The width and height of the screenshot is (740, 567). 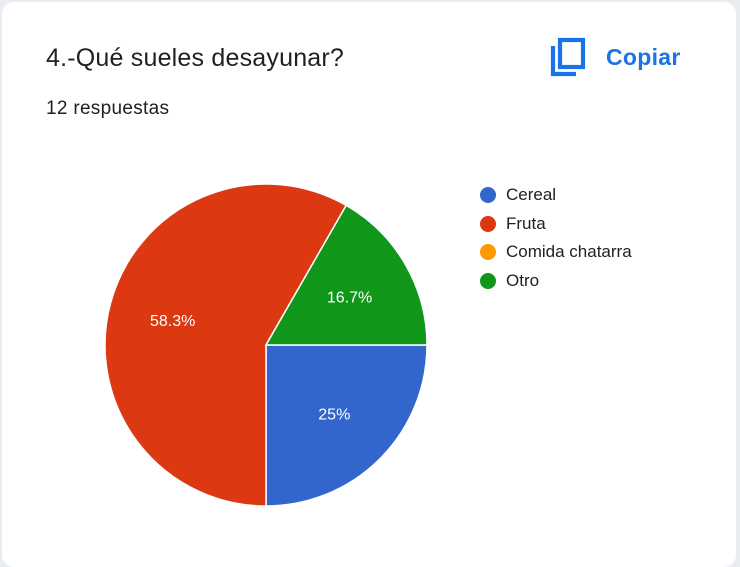 I want to click on data-label-otro: 16.7%, so click(x=349, y=298).